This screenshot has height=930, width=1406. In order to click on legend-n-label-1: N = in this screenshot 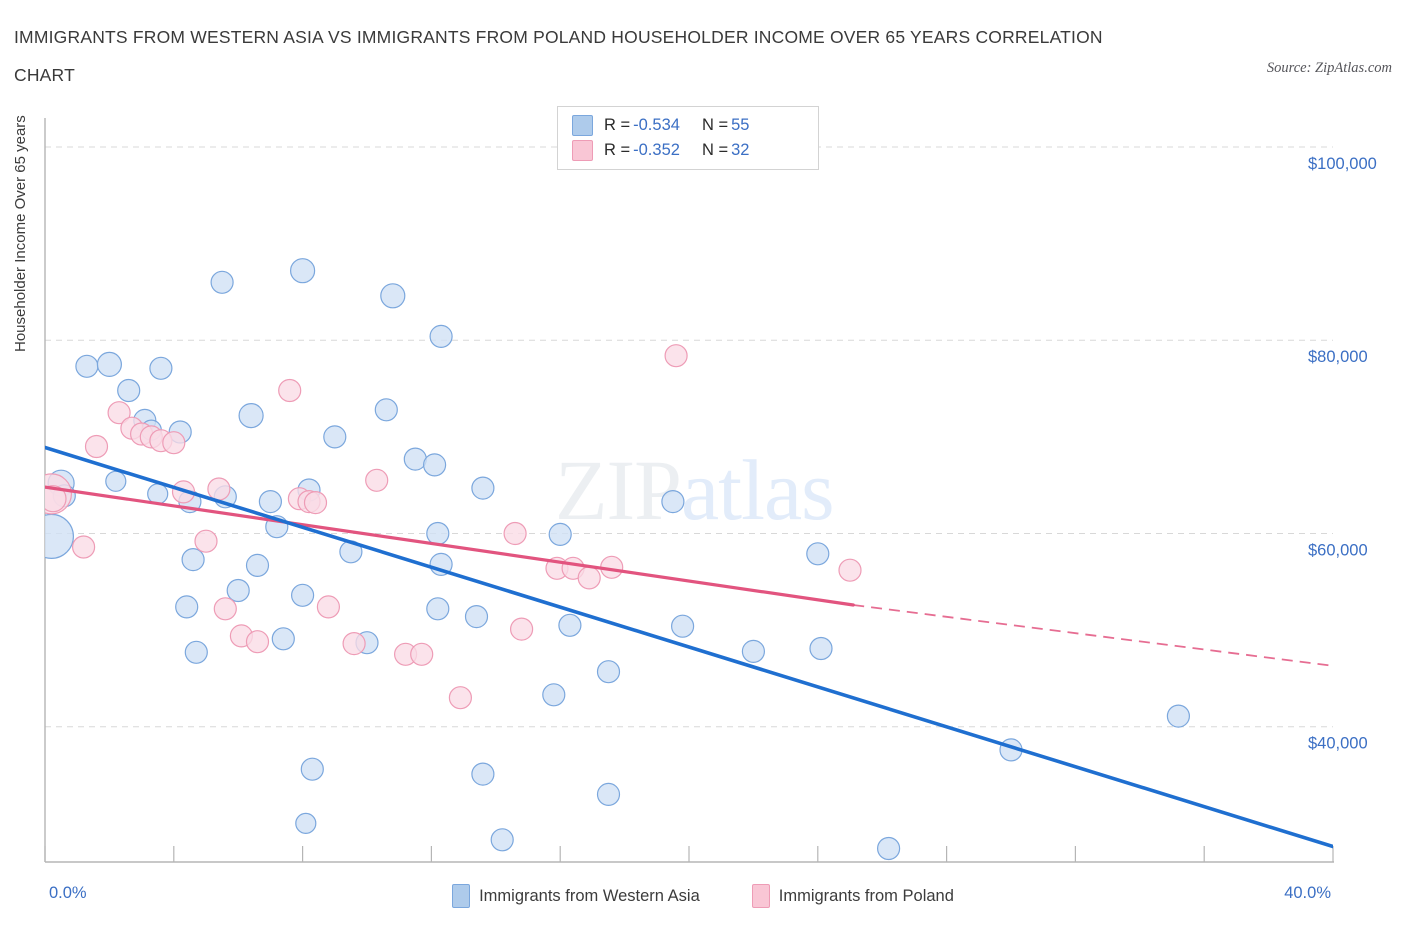, I will do `click(715, 125)`.